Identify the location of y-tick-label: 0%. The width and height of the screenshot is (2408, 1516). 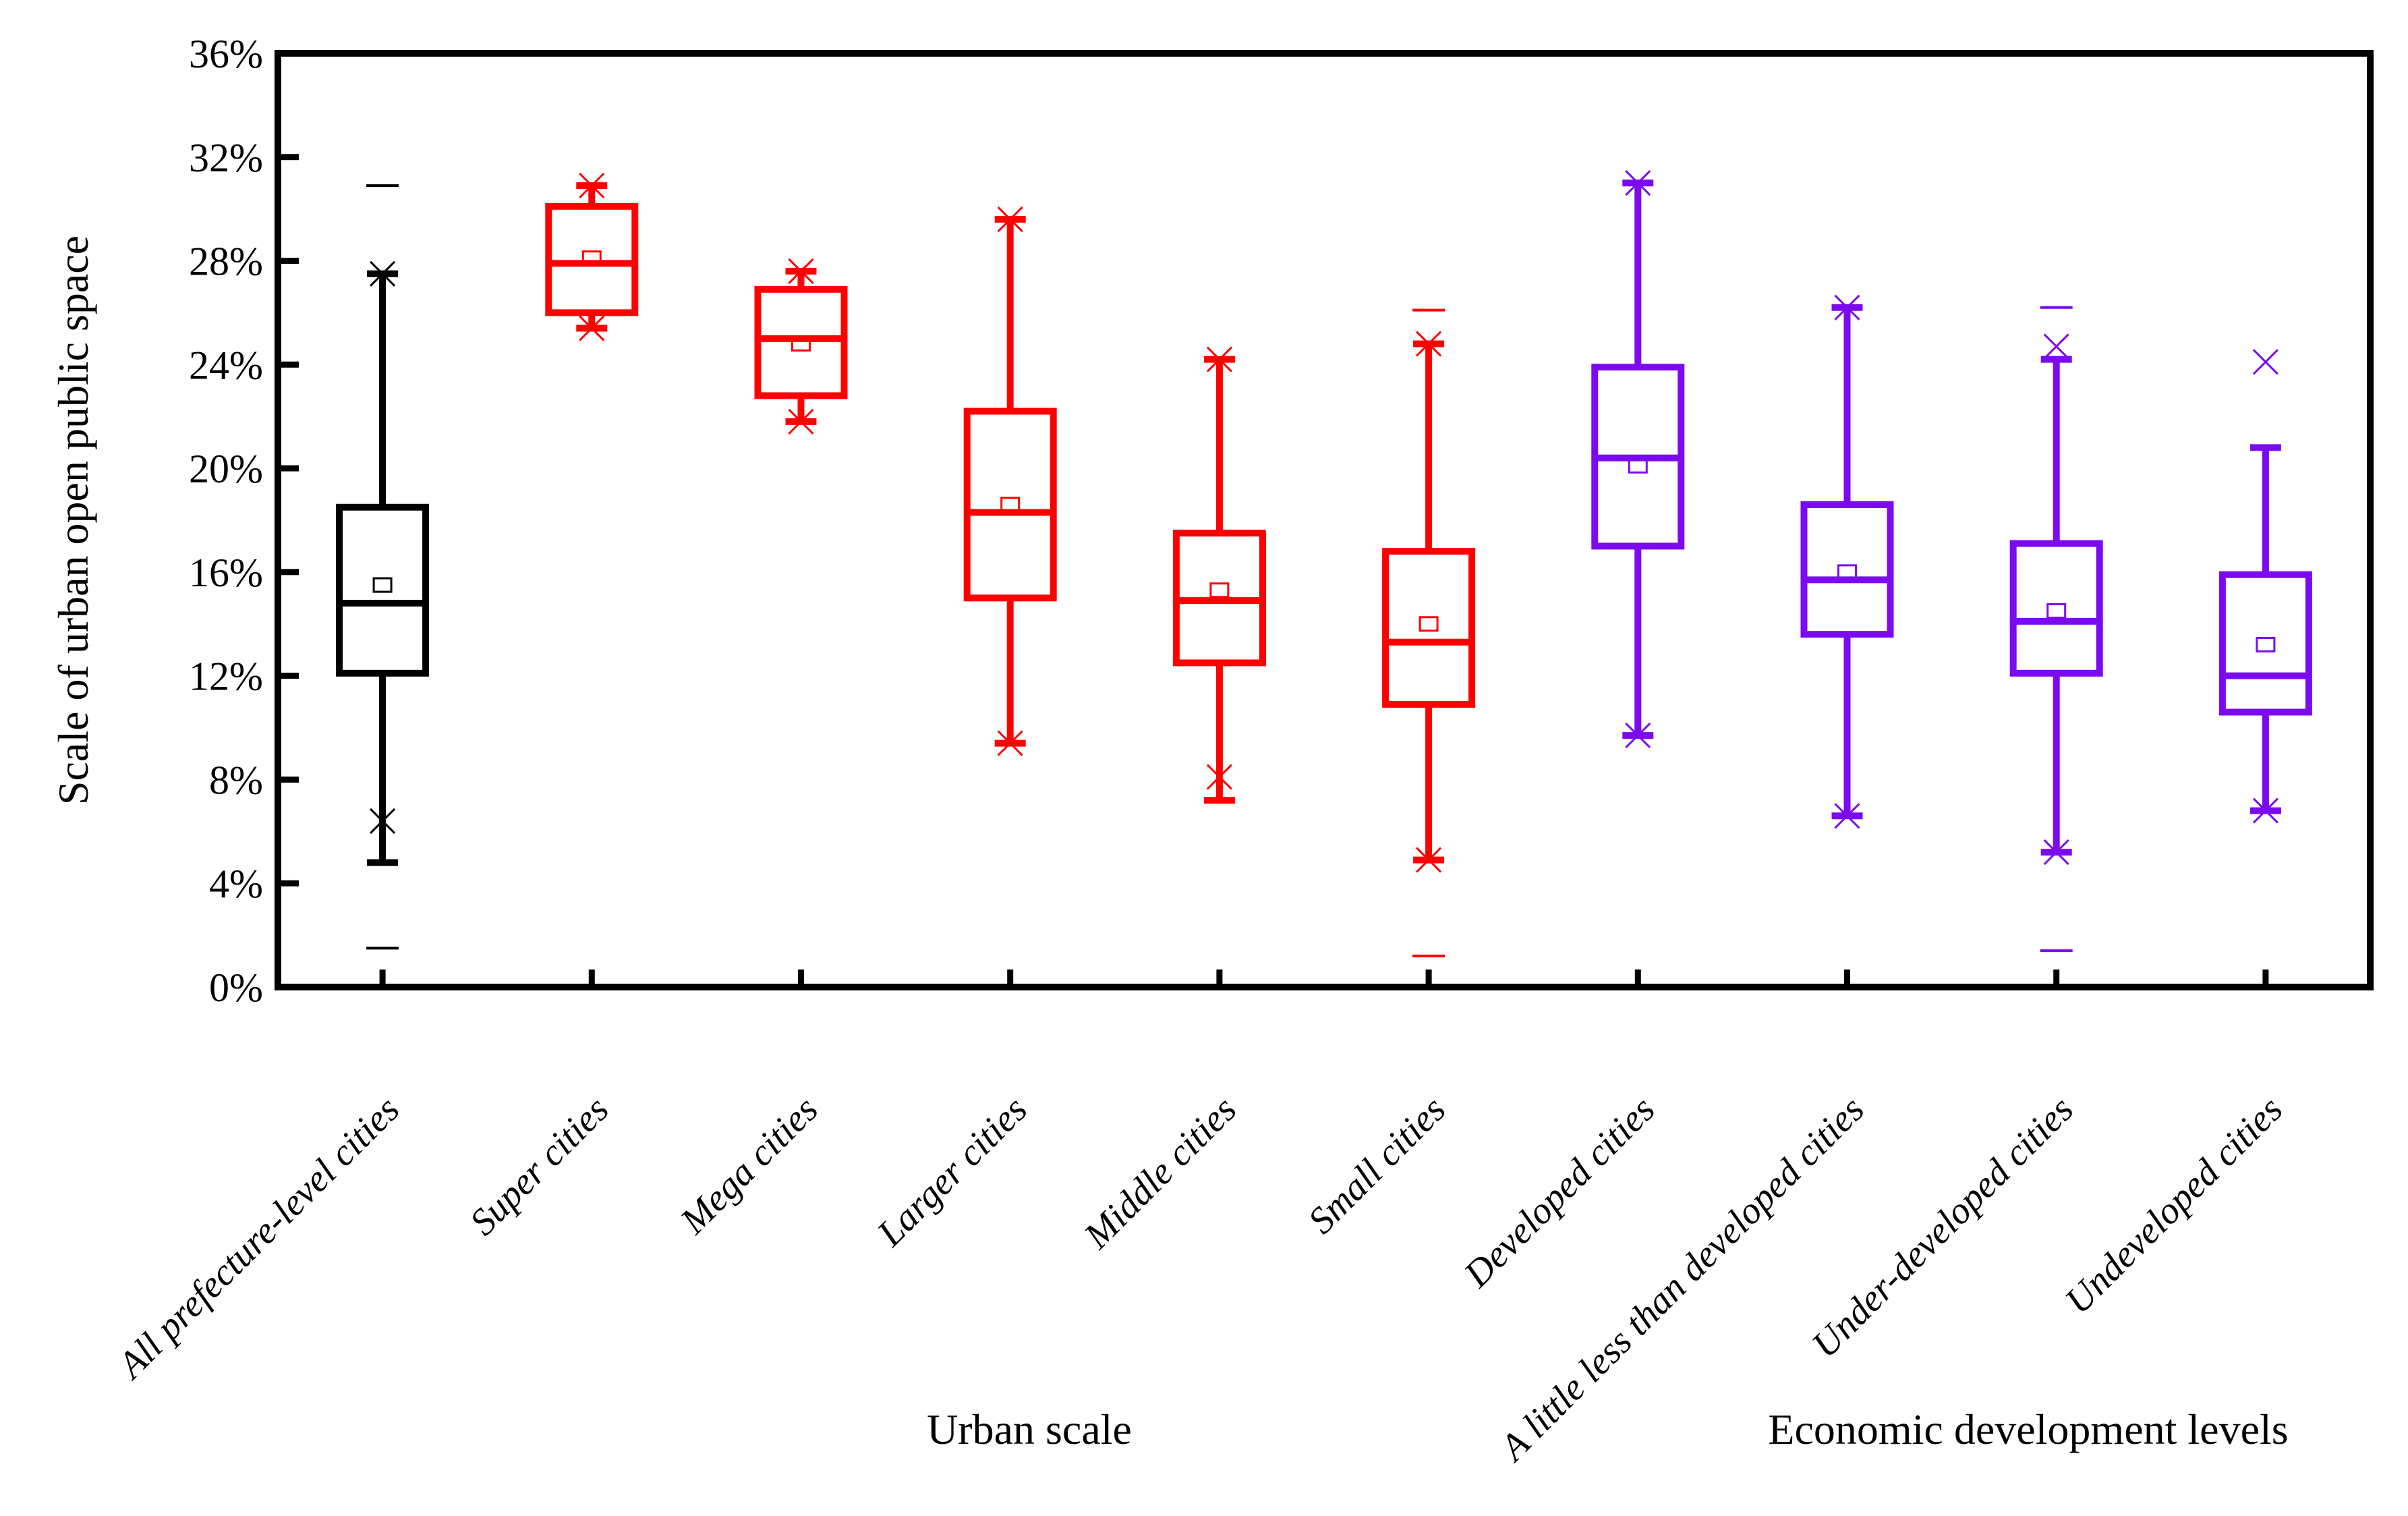
(236, 987).